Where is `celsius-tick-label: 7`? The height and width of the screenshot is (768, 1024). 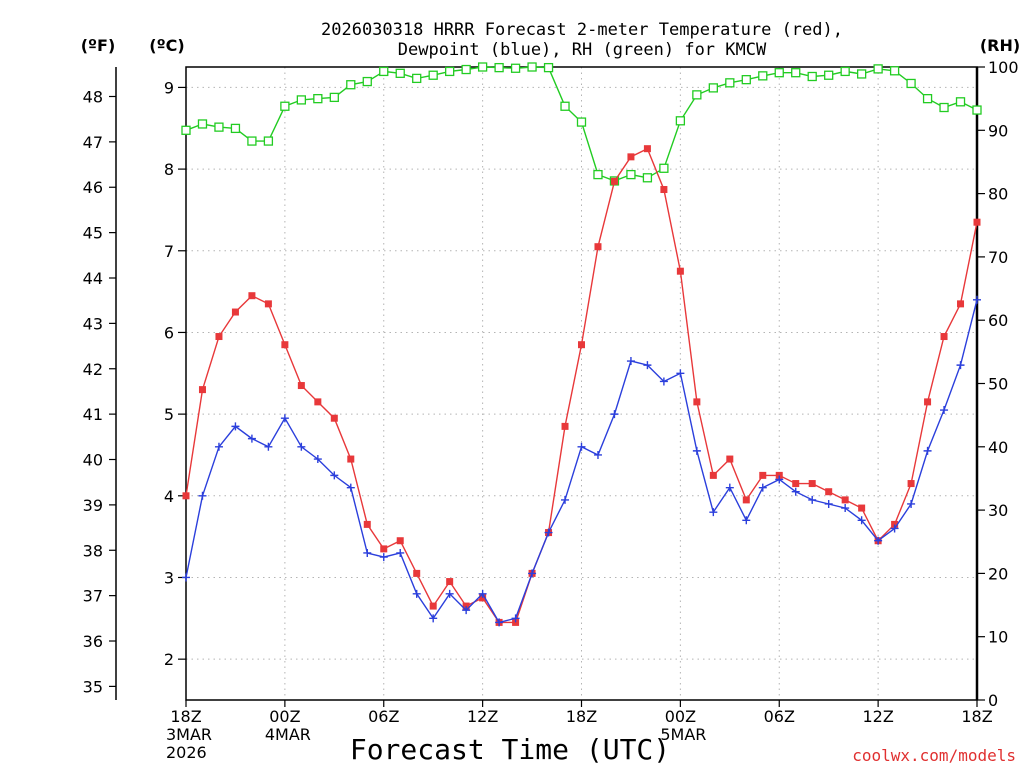
celsius-tick-label: 7 is located at coordinates (169, 251).